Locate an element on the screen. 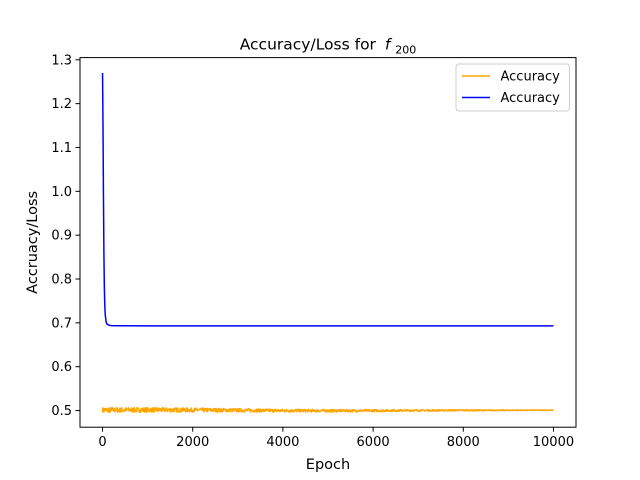 The image size is (640, 480). y-tick-label: 0.9 is located at coordinates (61, 236).